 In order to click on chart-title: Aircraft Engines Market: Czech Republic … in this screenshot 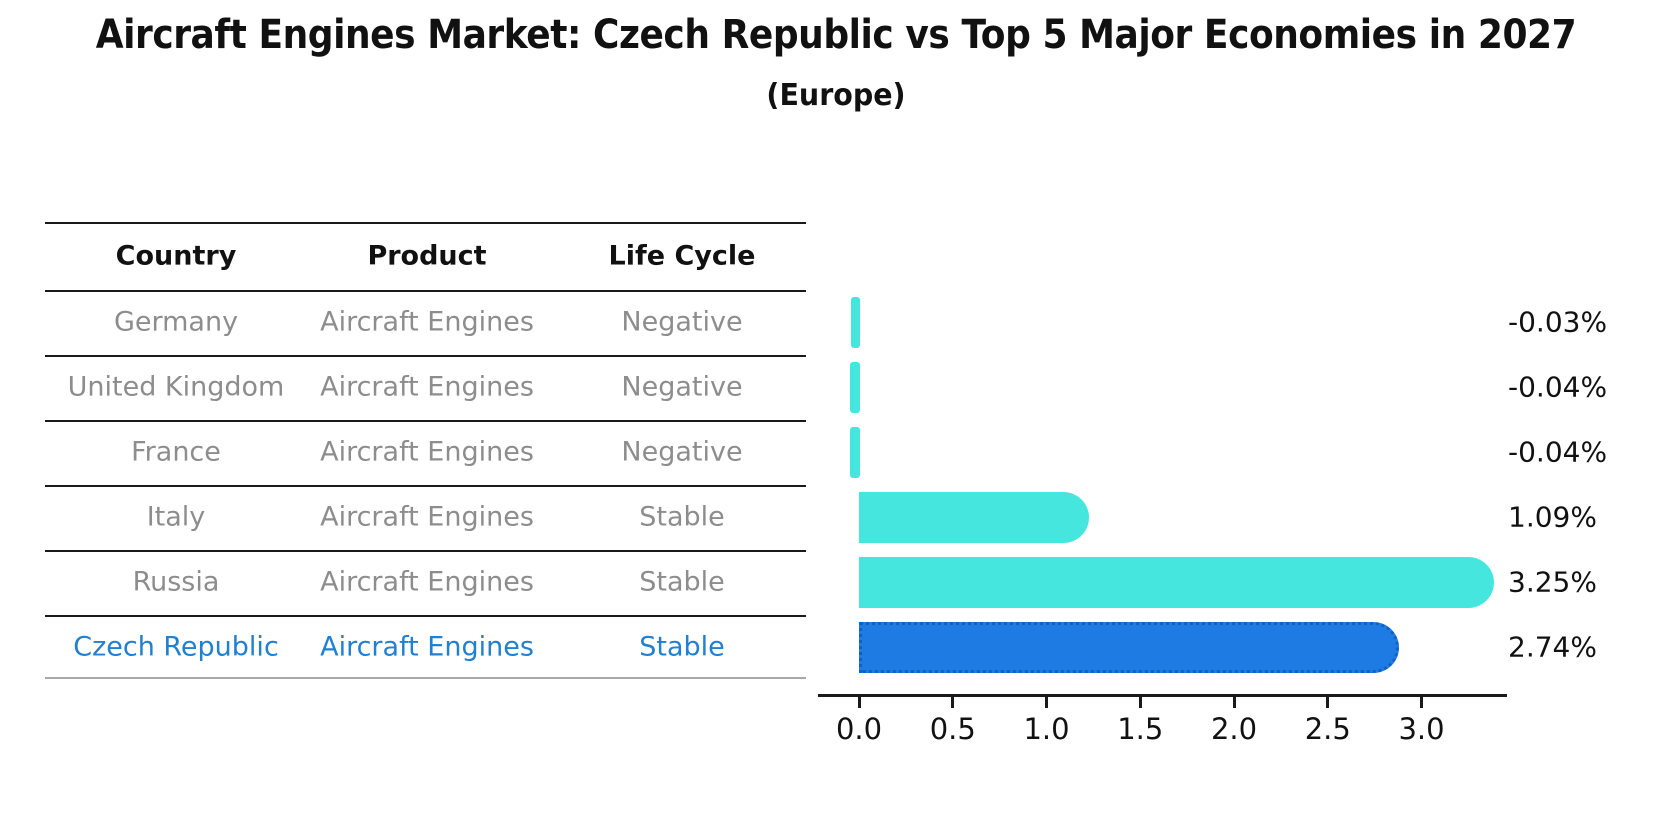, I will do `click(835, 35)`.